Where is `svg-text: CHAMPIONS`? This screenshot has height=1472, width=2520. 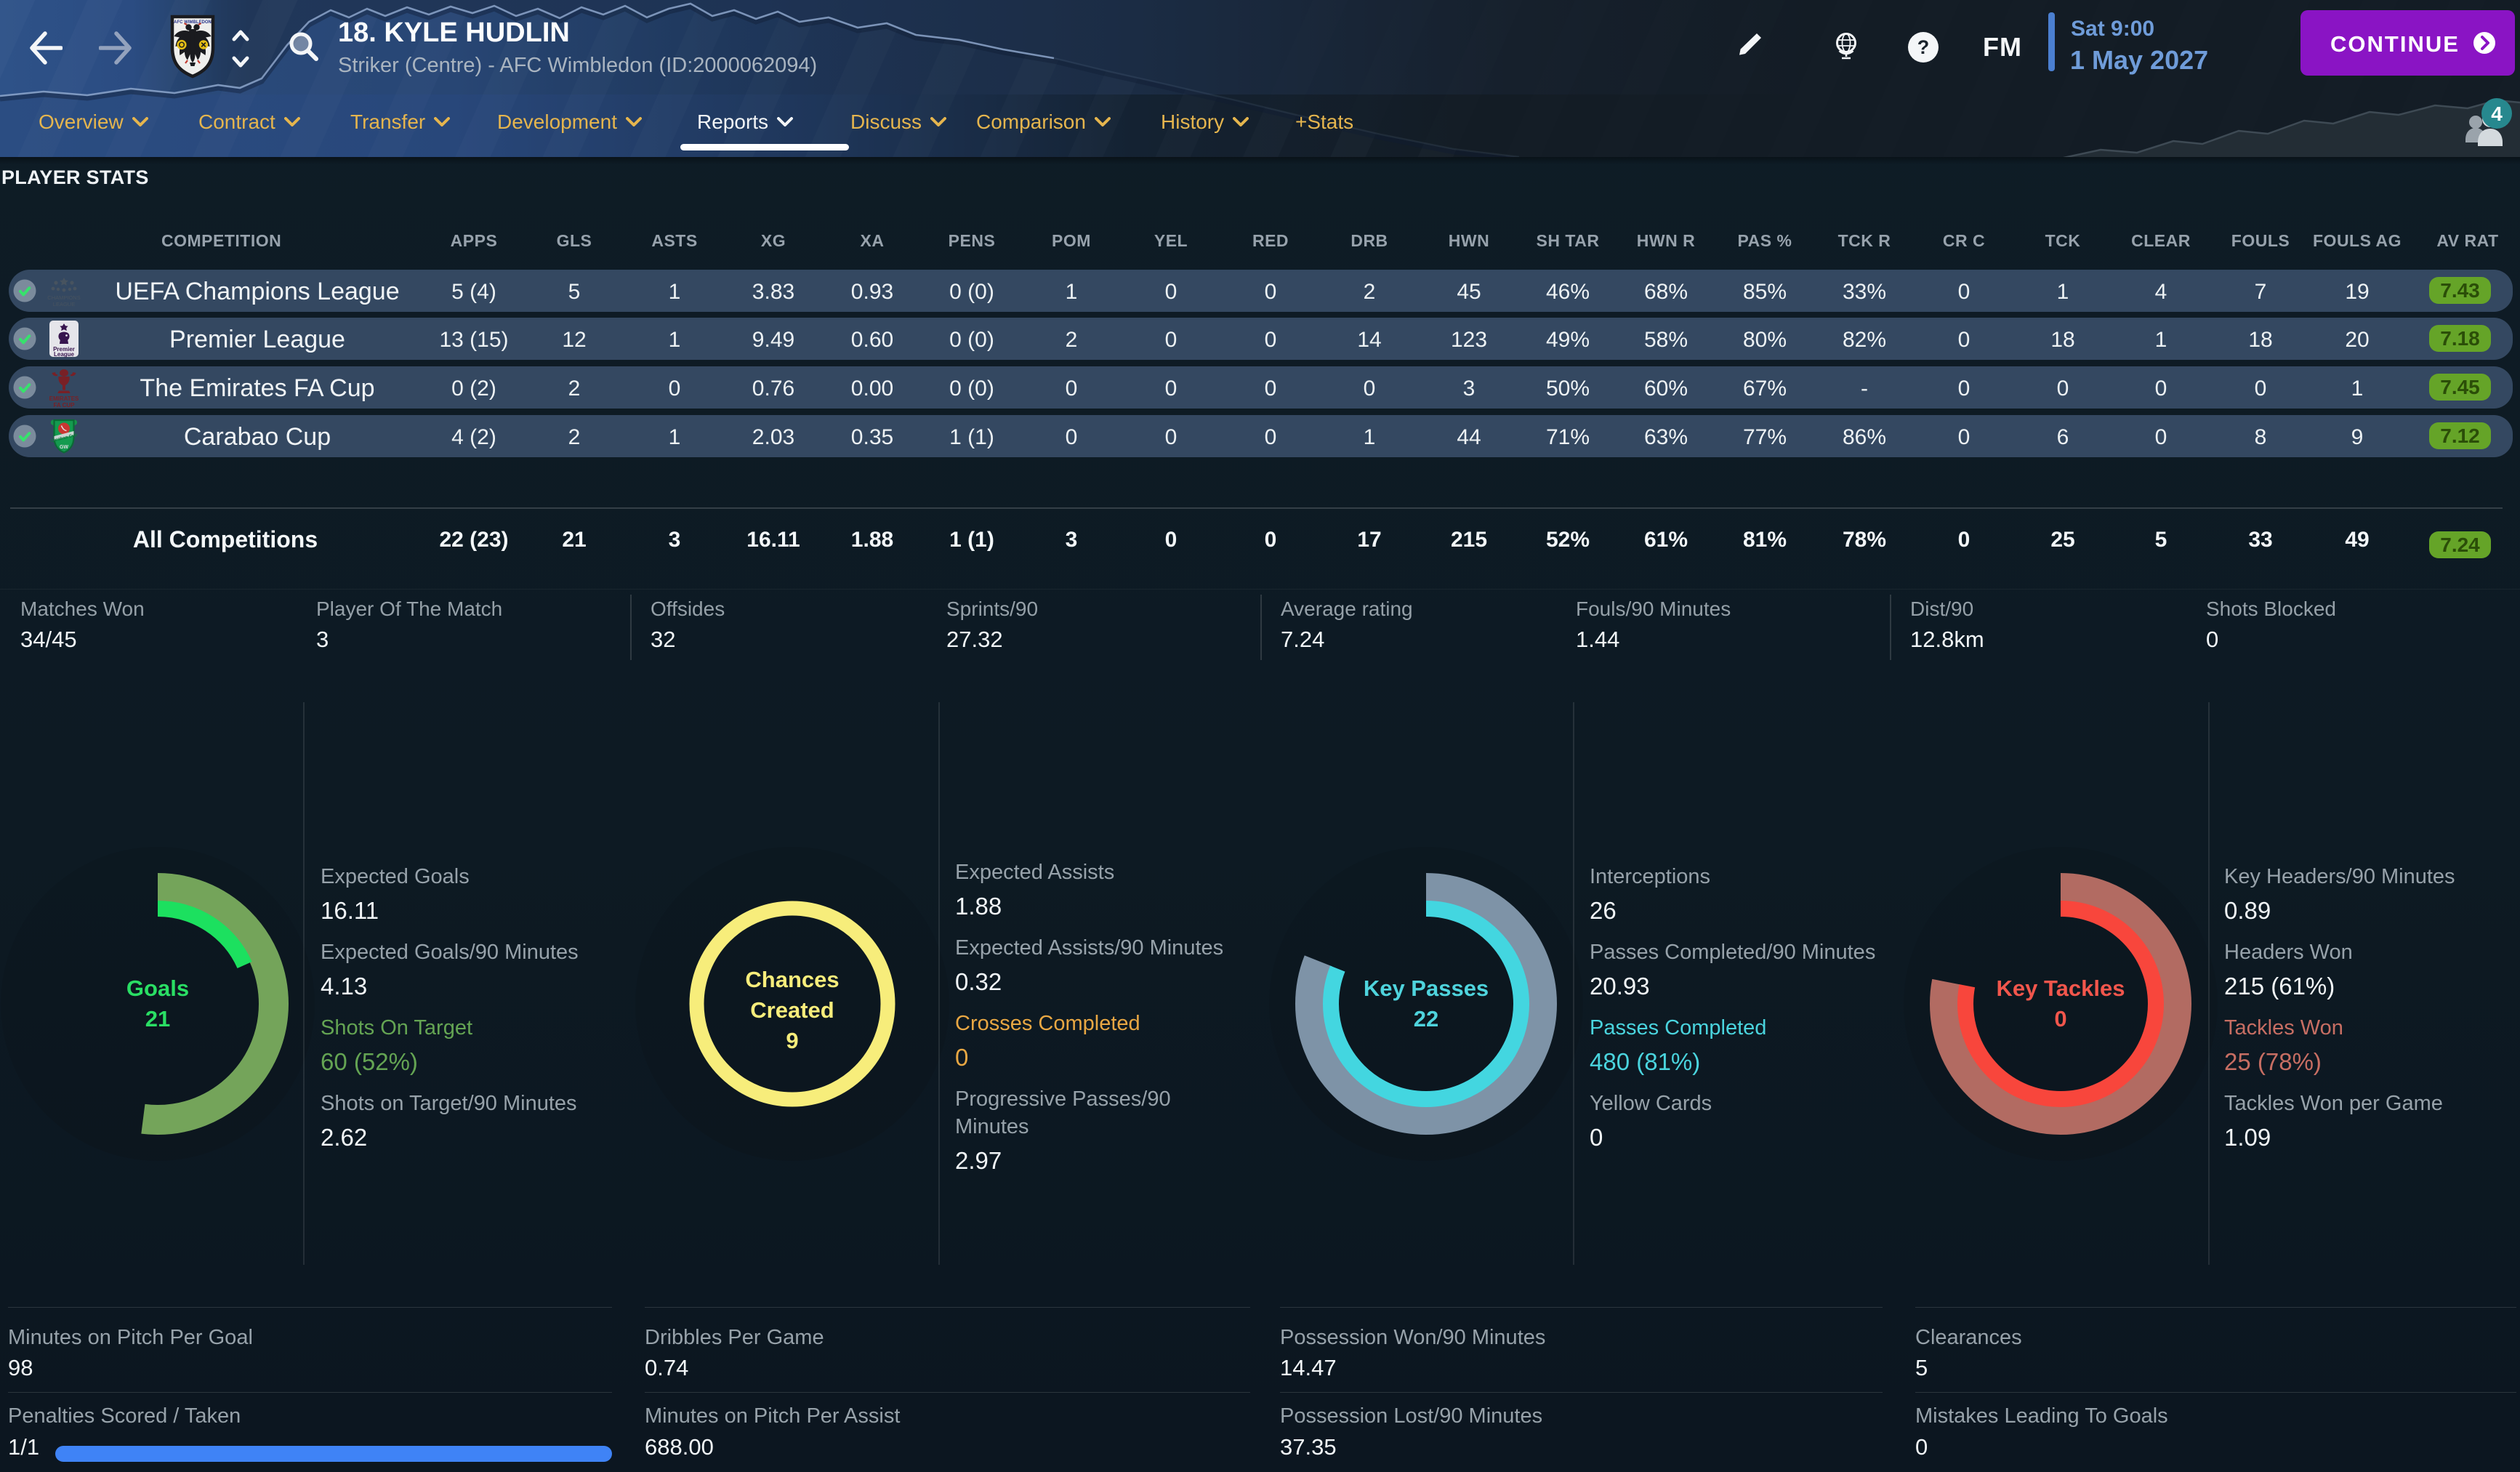 svg-text: CHAMPIONS is located at coordinates (64, 297).